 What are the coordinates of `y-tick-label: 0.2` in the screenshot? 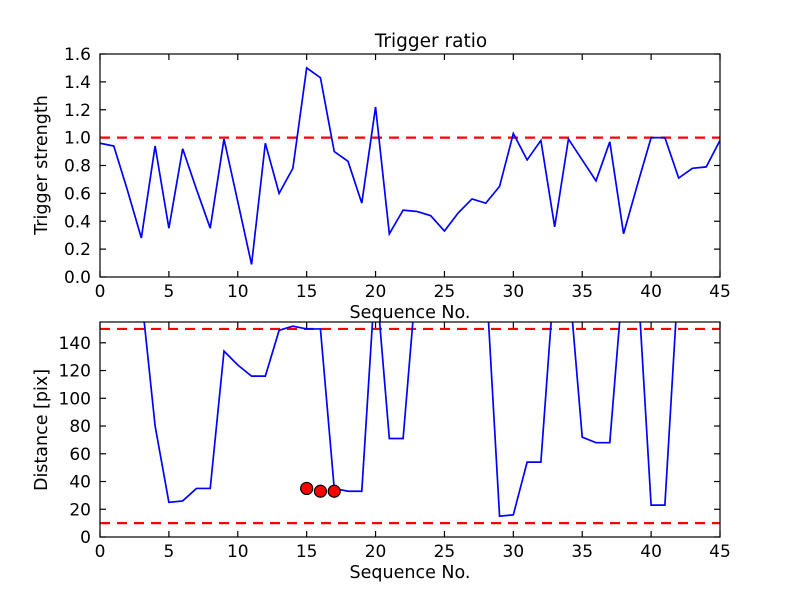 It's located at (77, 250).